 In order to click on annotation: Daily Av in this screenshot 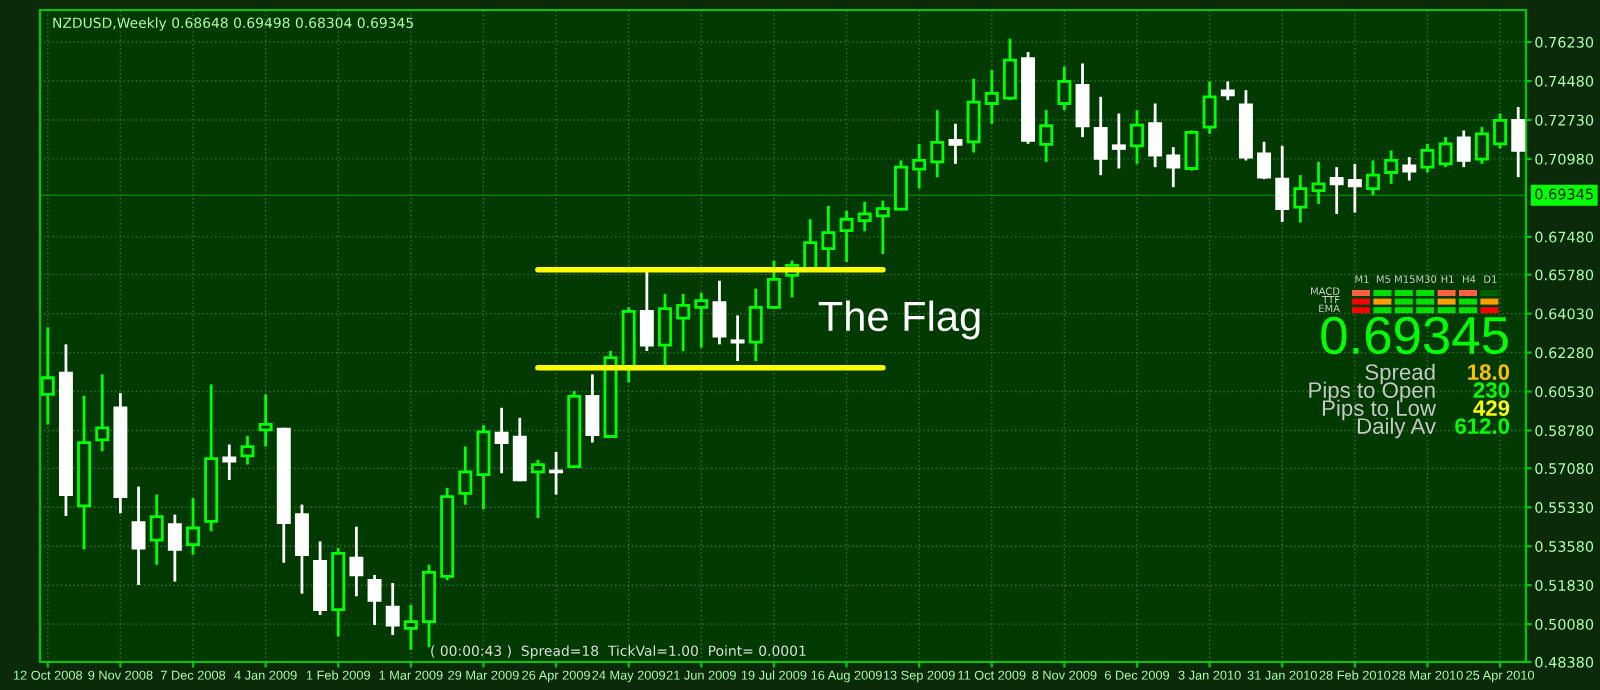, I will do `click(1396, 428)`.